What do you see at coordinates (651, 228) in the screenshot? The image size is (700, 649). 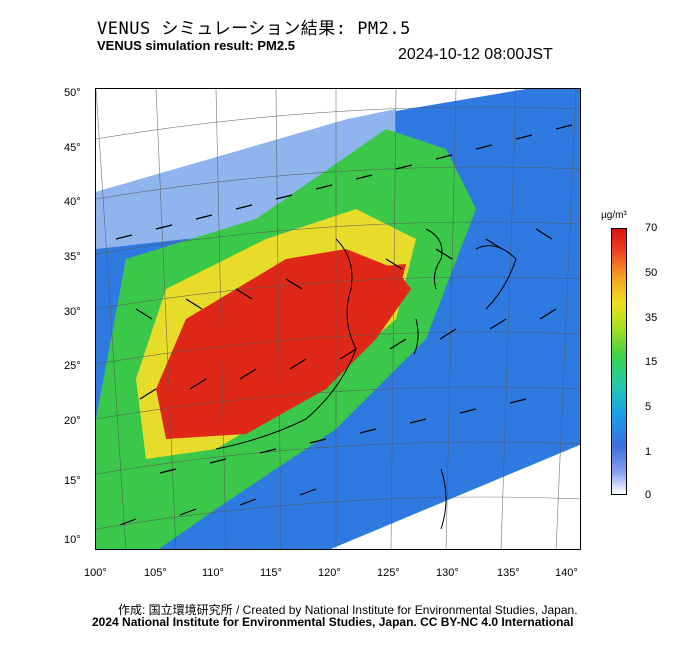 I see `colorbar-tick-70: 70` at bounding box center [651, 228].